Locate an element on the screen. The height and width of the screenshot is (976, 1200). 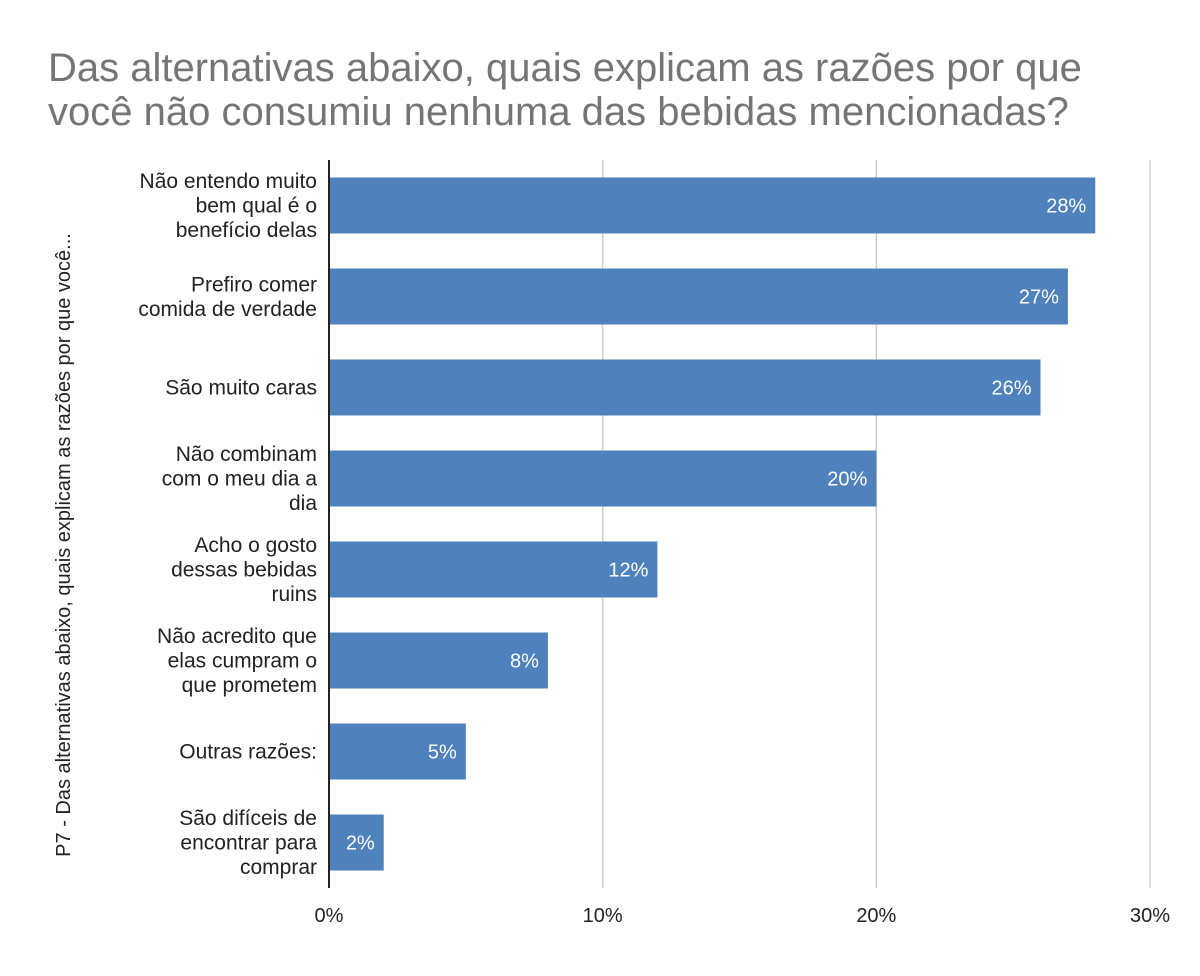
value-label-6: 5% is located at coordinates (442, 753).